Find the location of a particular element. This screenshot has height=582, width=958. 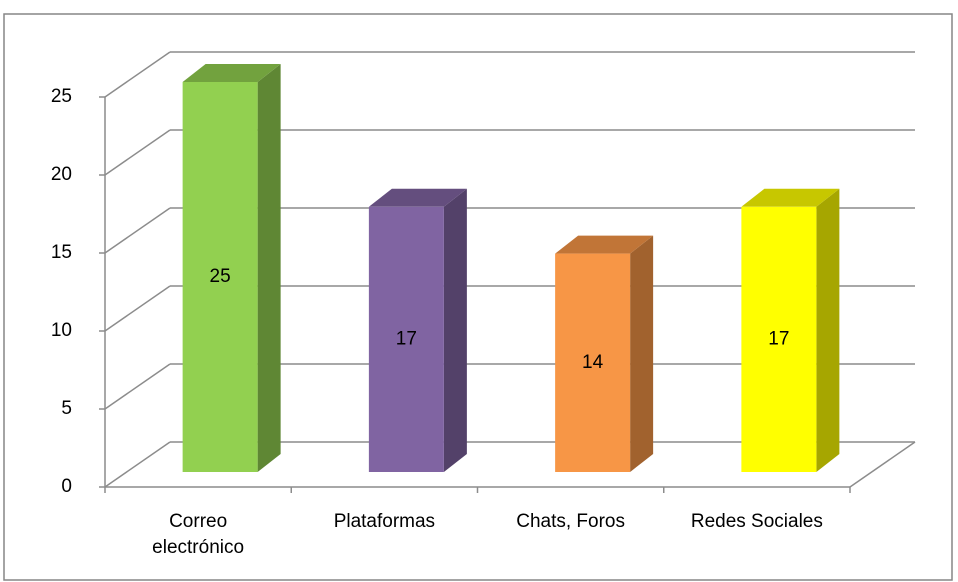

x-tick-label: Chats, Foros is located at coordinates (570, 521).